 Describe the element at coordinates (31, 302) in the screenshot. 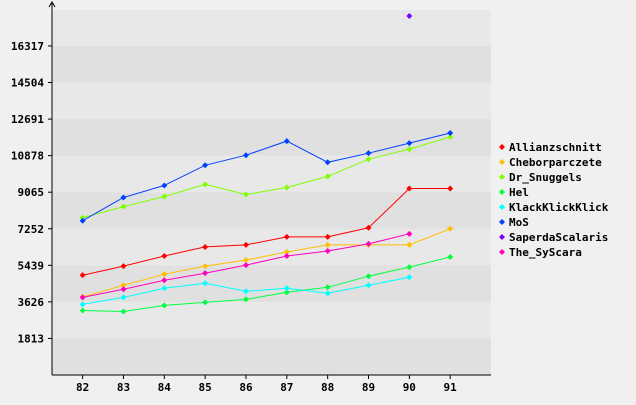

I see `y-tick-label: 3626` at that location.